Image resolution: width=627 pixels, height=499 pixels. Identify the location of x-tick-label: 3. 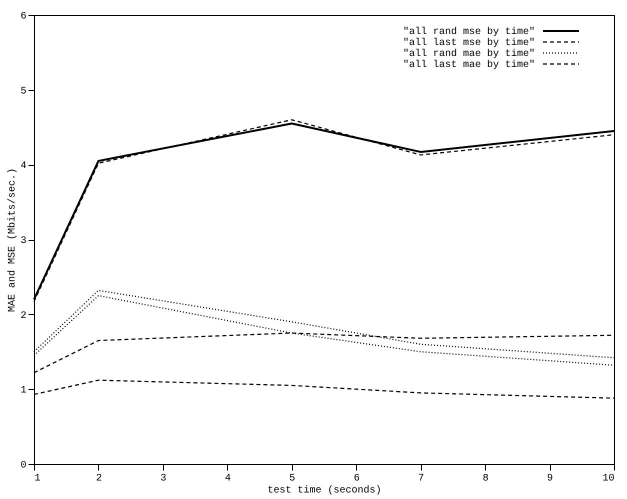
(163, 479).